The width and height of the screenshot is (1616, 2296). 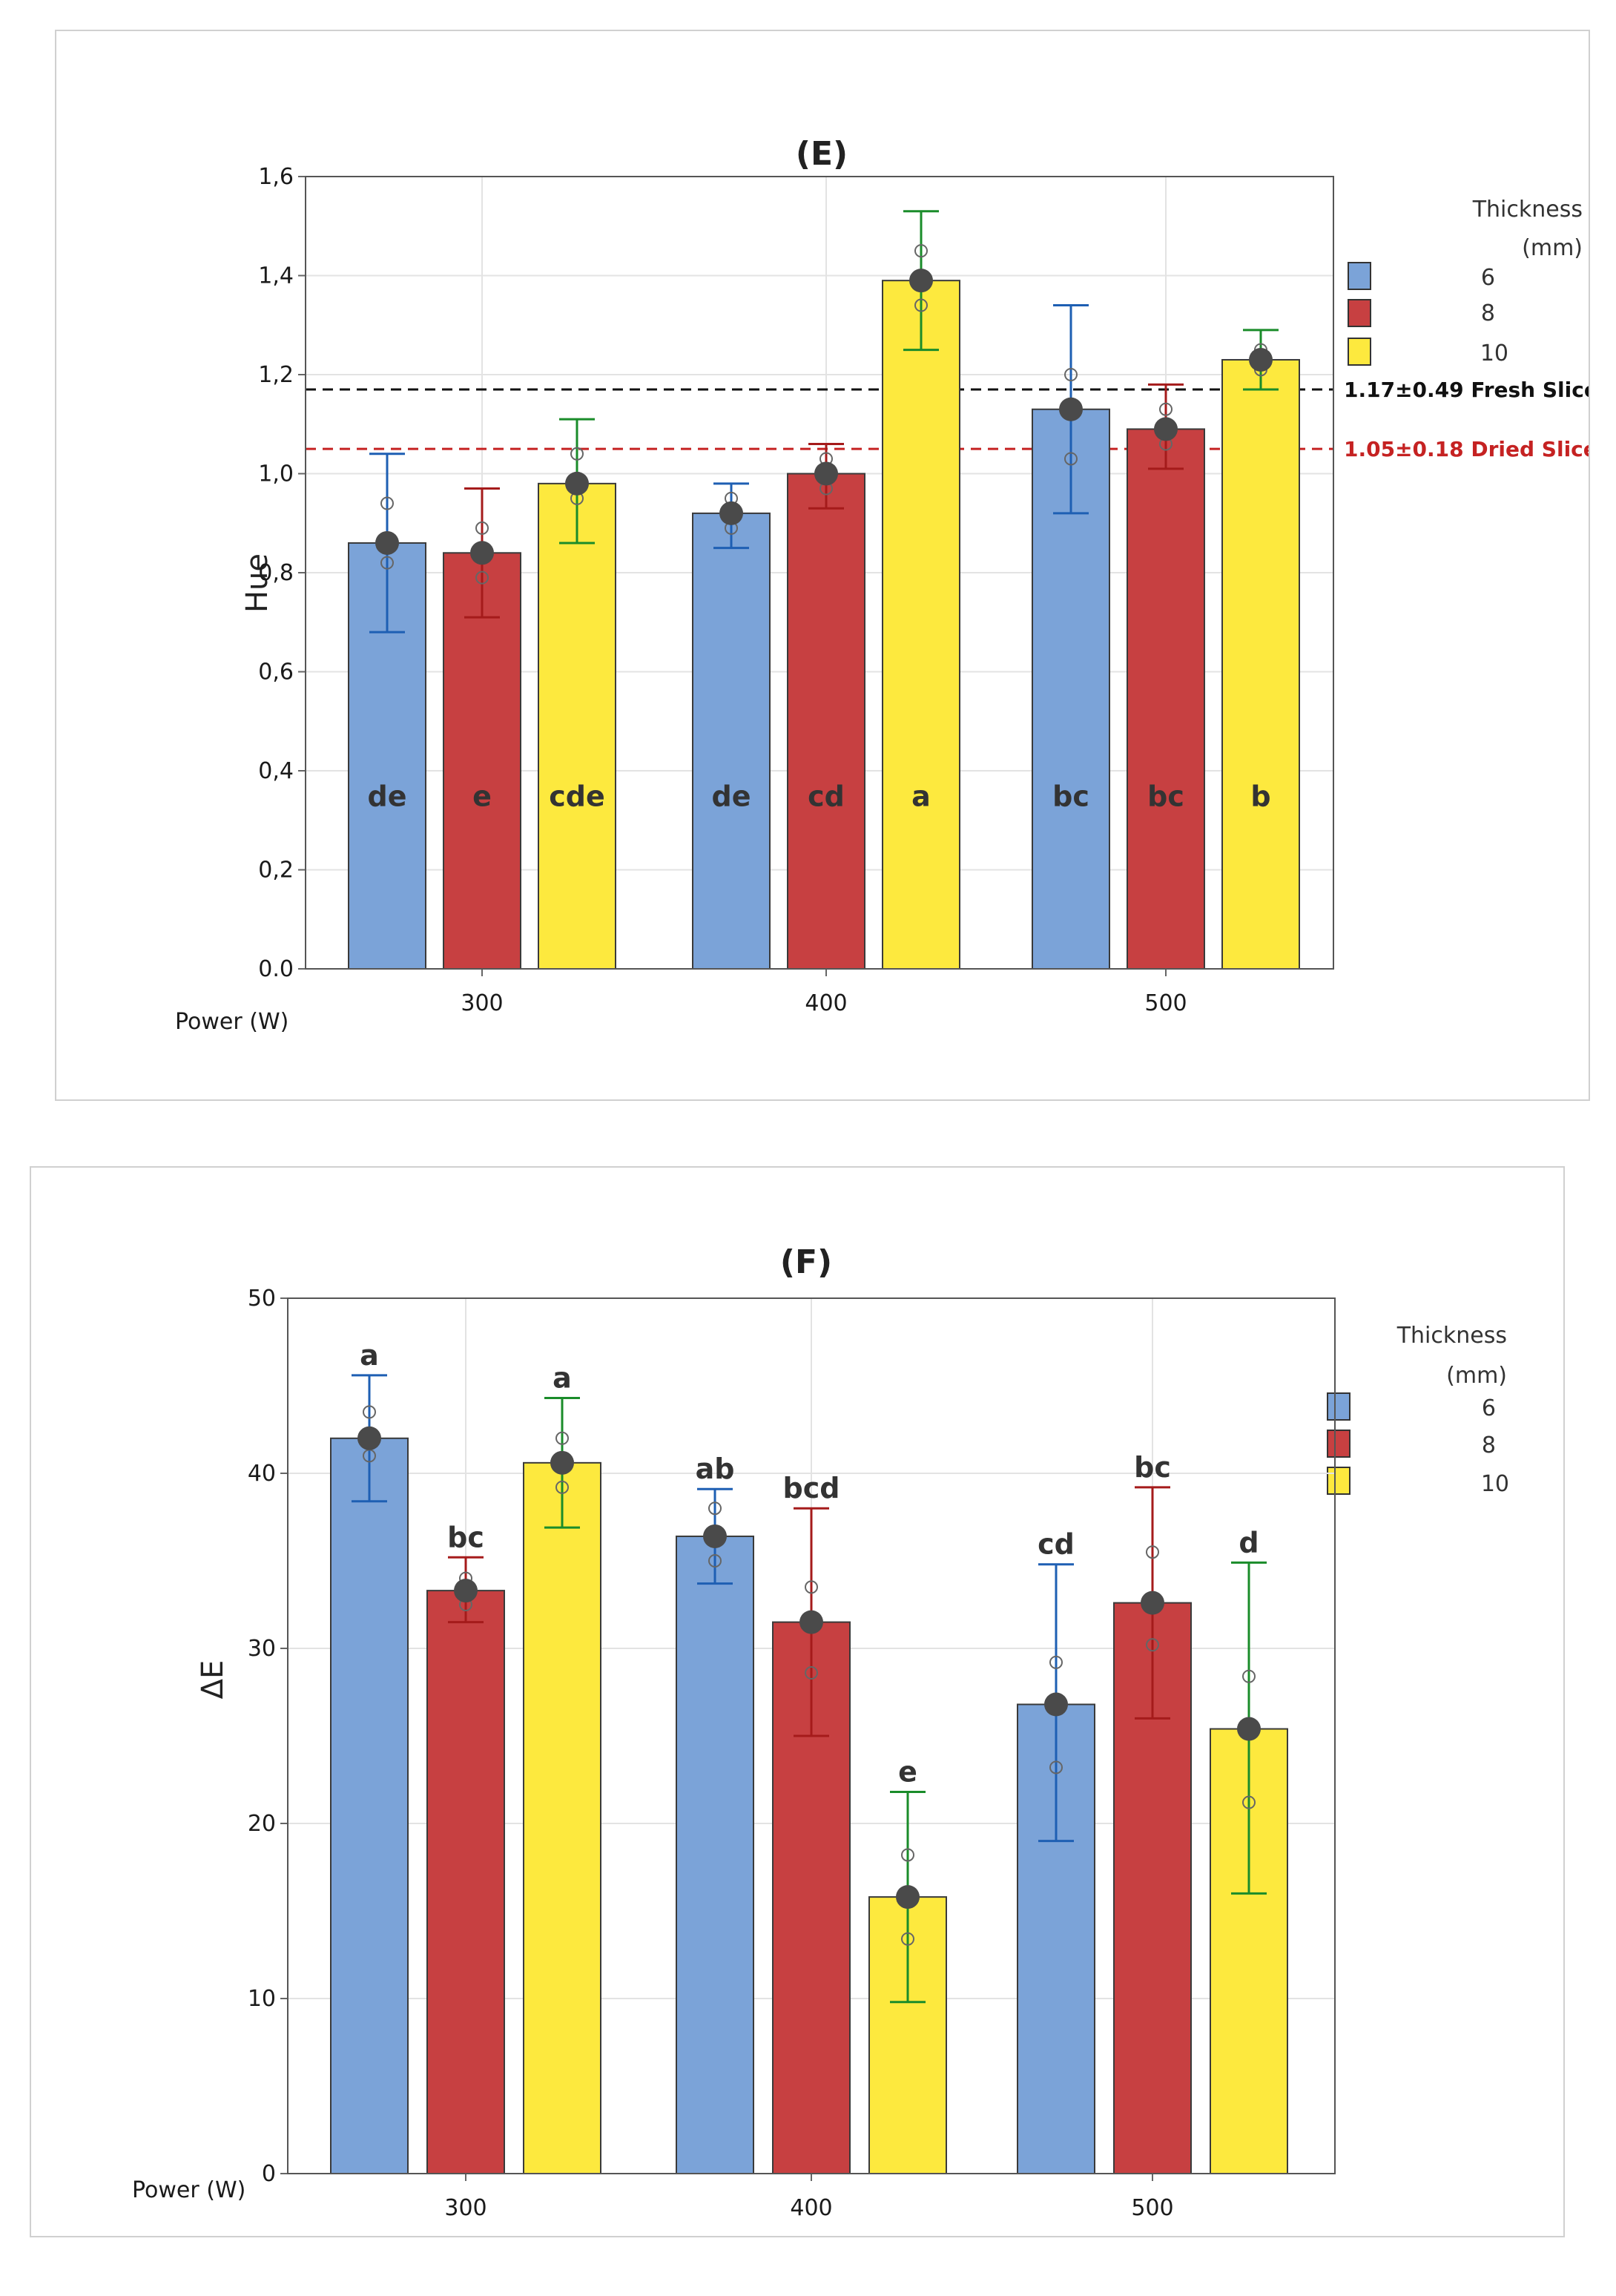 I want to click on chart-f-ytick-label: 30, so click(x=262, y=1649).